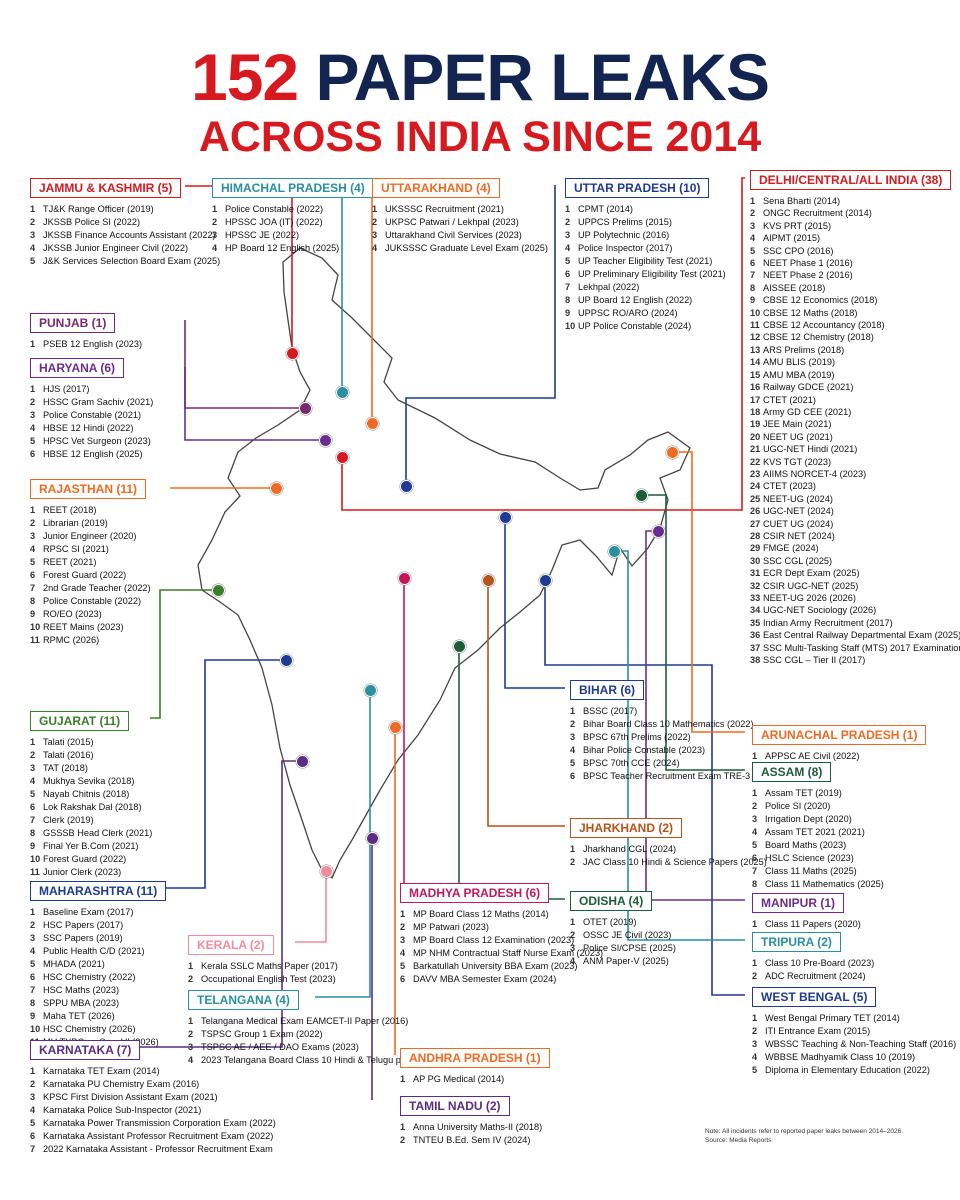 Image resolution: width=960 pixels, height=1200 pixels. What do you see at coordinates (494, 940) in the screenshot?
I see `leak-item-text: MP Board Class 12 Examination (2023)` at bounding box center [494, 940].